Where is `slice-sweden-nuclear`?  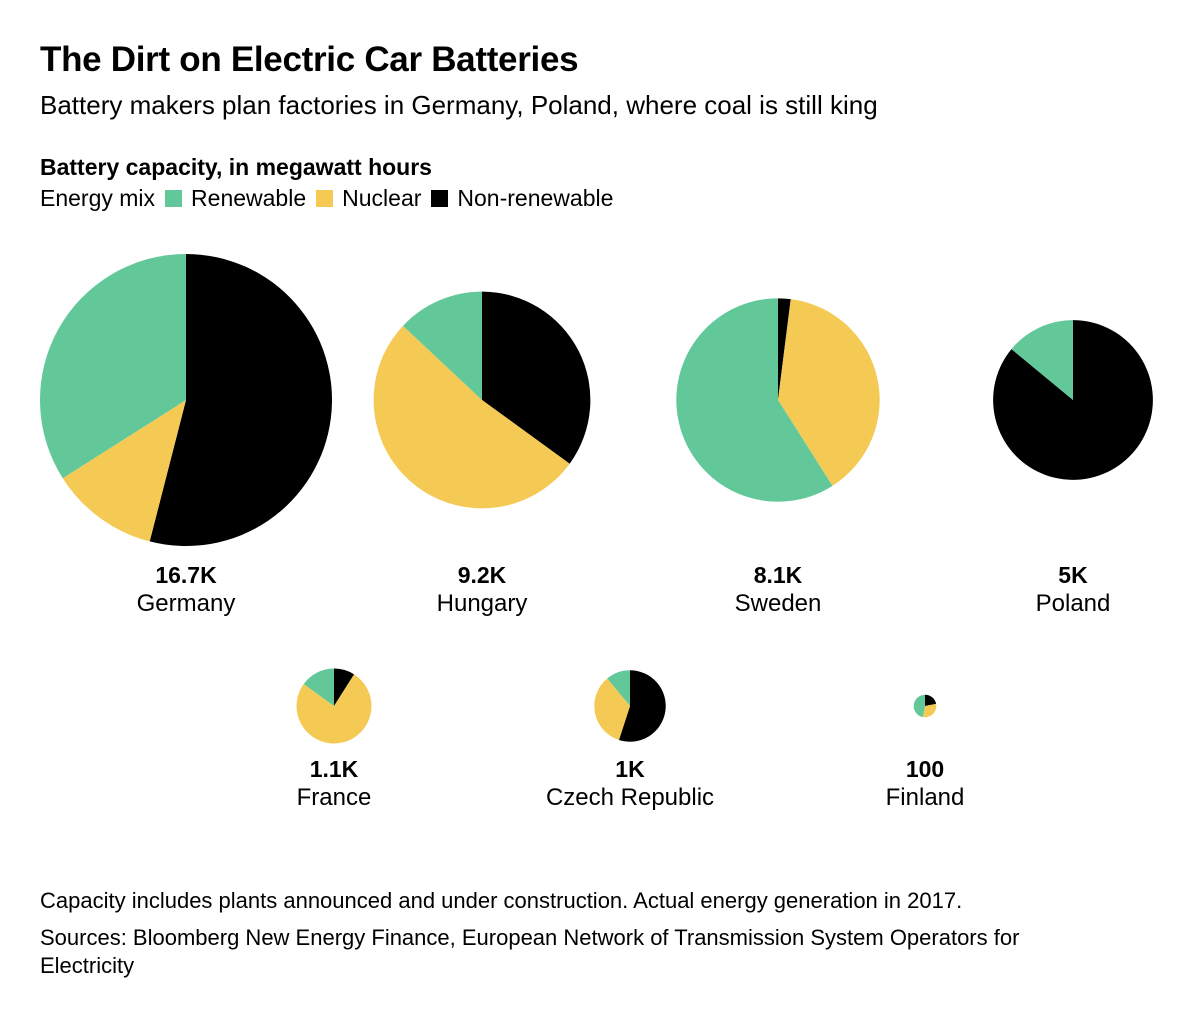 slice-sweden-nuclear is located at coordinates (829, 392).